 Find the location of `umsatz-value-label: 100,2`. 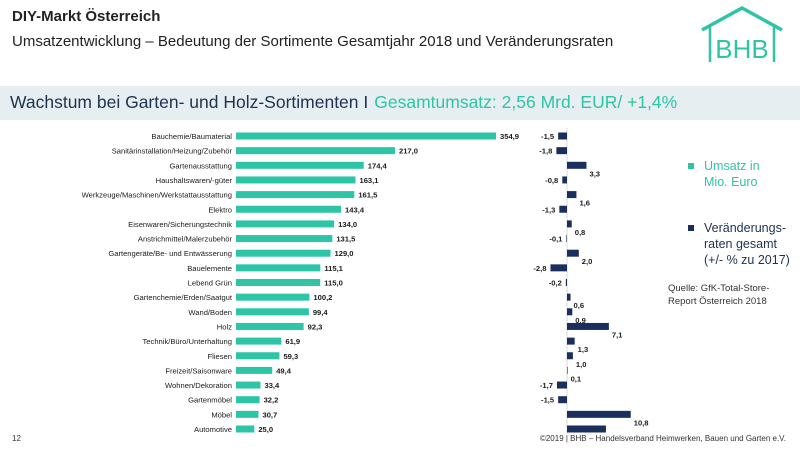

umsatz-value-label: 100,2 is located at coordinates (322, 297).